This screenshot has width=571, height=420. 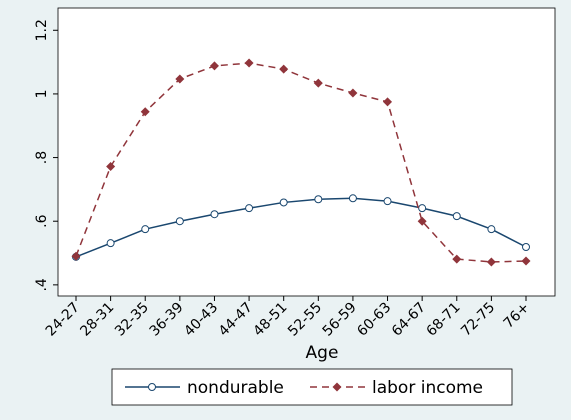 I want to click on x-tick-label: 60-63, so click(x=374, y=320).